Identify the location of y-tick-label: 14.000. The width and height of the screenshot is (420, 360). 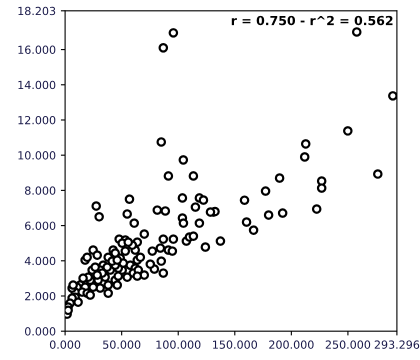
(37, 85).